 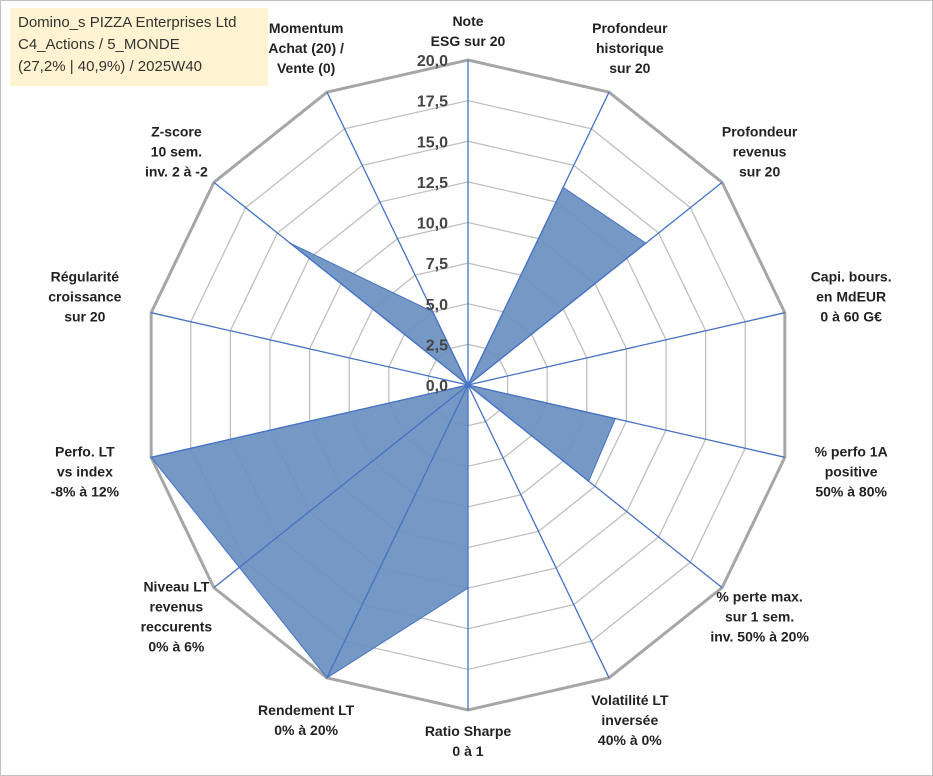 What do you see at coordinates (432, 142) in the screenshot?
I see `tick-label: 15,0` at bounding box center [432, 142].